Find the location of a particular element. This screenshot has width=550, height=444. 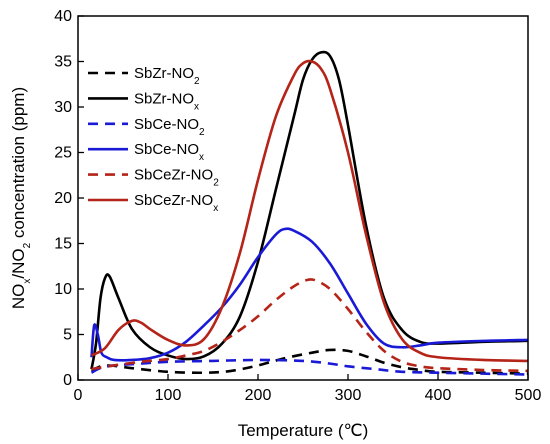

y-tick-label: 5 is located at coordinates (67, 335).